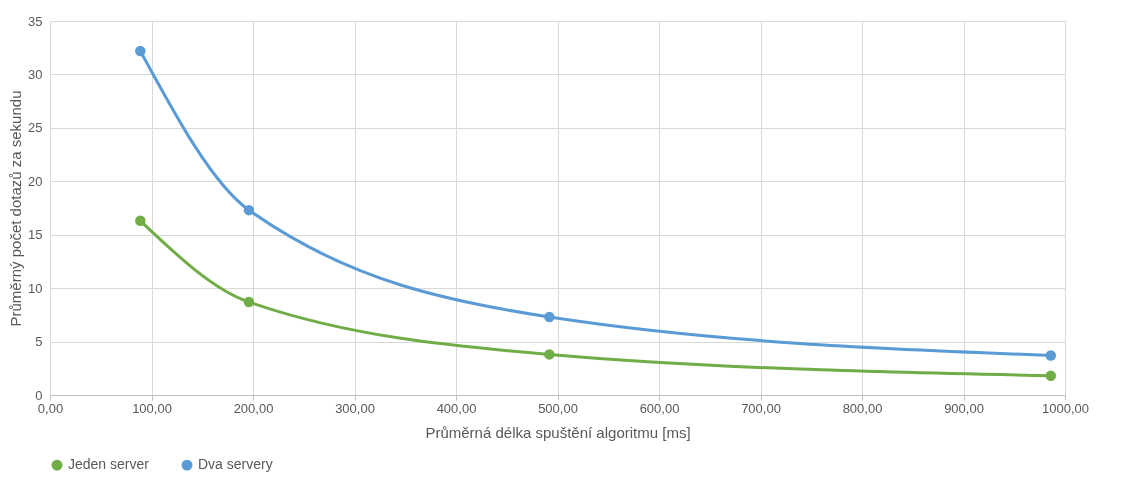 This screenshot has width=1129, height=483. What do you see at coordinates (152, 408) in the screenshot?
I see `x-tick-label: 100,00` at bounding box center [152, 408].